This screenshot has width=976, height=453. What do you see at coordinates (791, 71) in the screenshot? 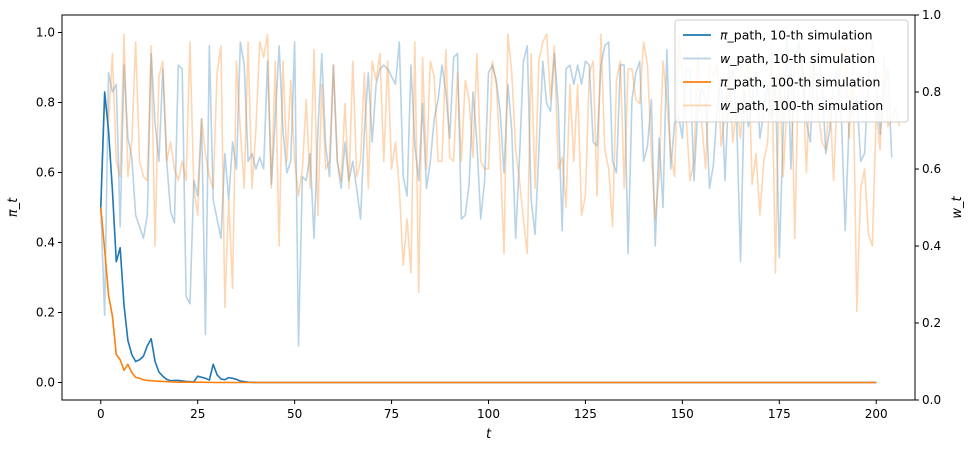
I see `legend-box` at bounding box center [791, 71].